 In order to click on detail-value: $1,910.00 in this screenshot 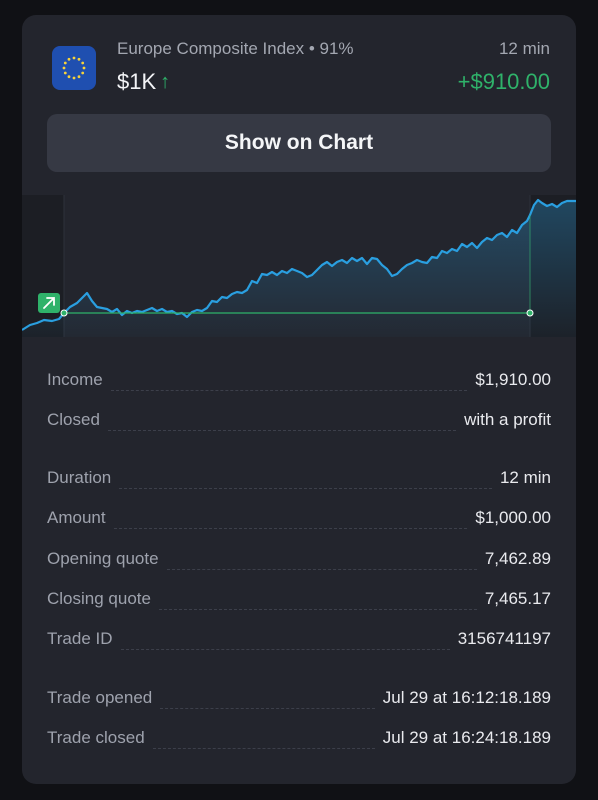, I will do `click(513, 379)`.